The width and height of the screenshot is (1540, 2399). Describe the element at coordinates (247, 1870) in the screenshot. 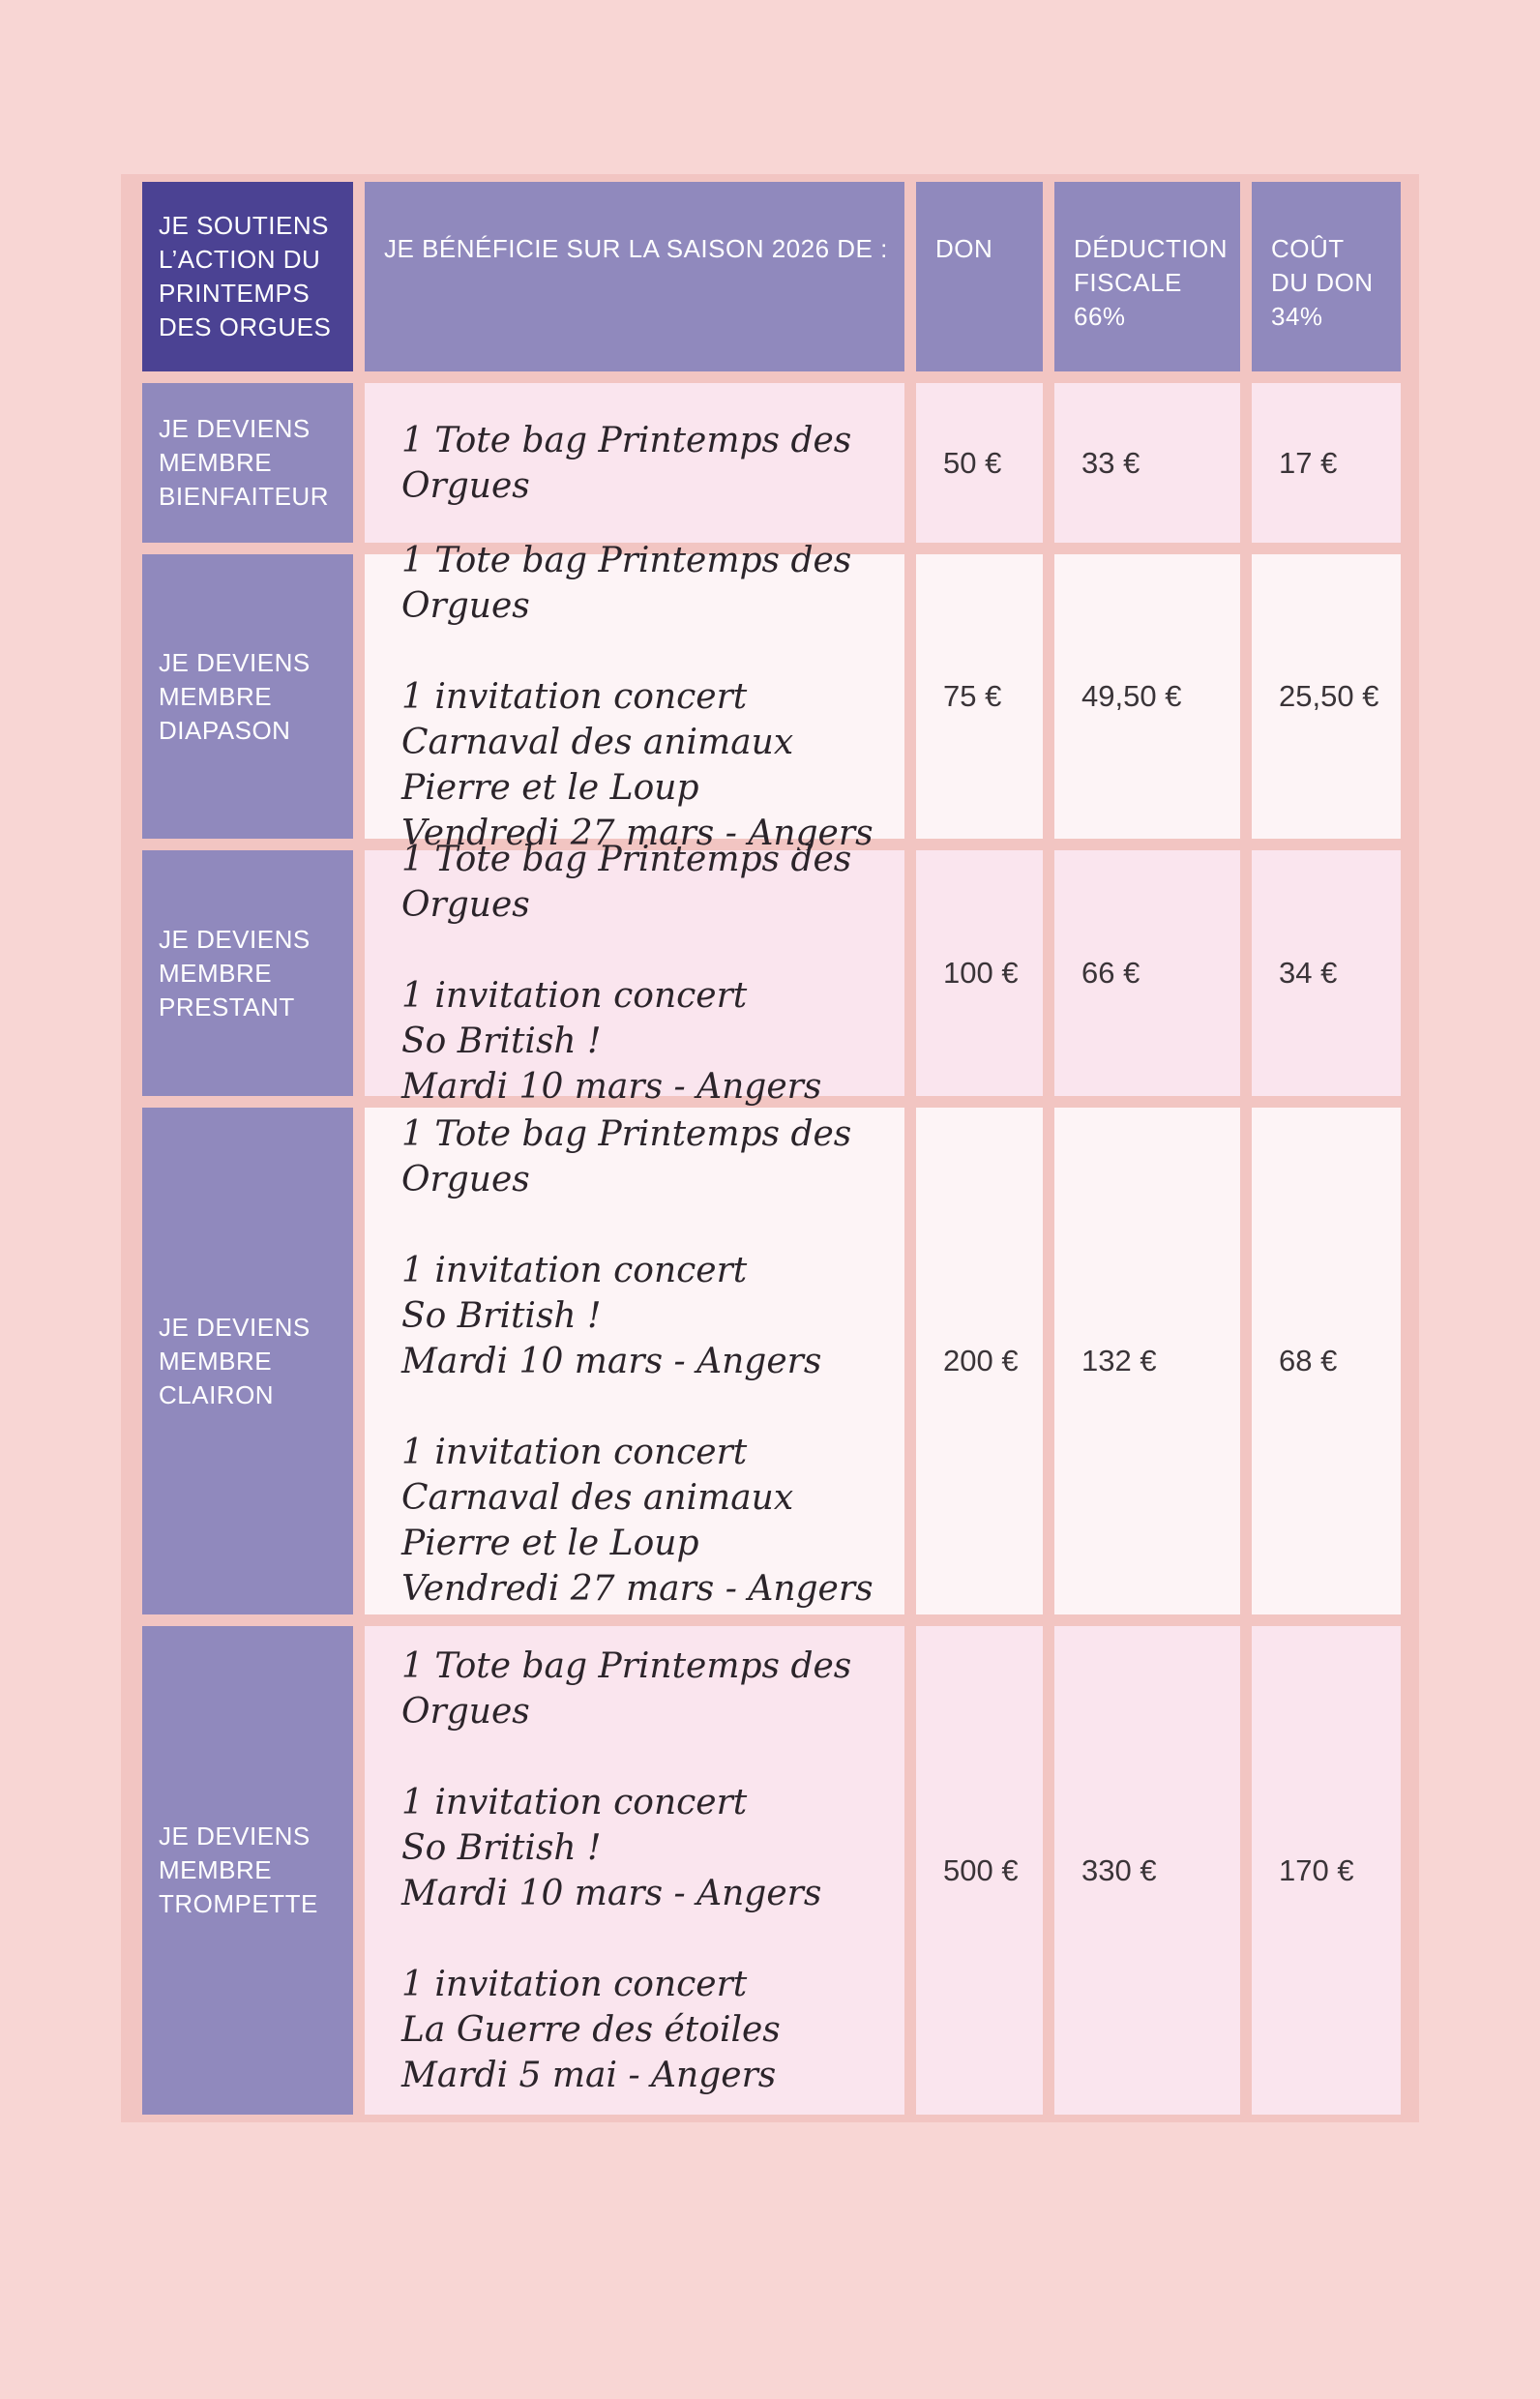

I see `row-label-trompette: JE DEVIENS MEMBRE TROMPETTE` at that location.